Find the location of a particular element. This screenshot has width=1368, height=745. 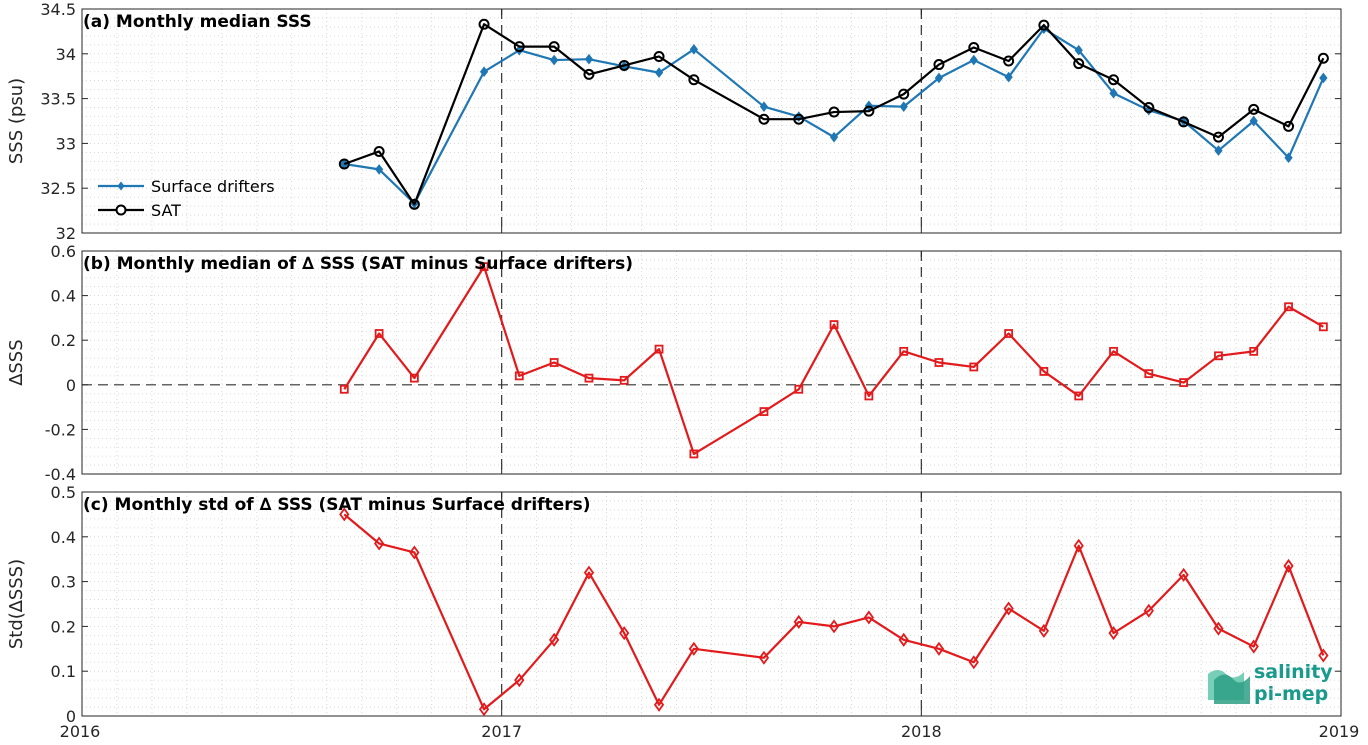

logo-wave-icon is located at coordinates (1232, 689).